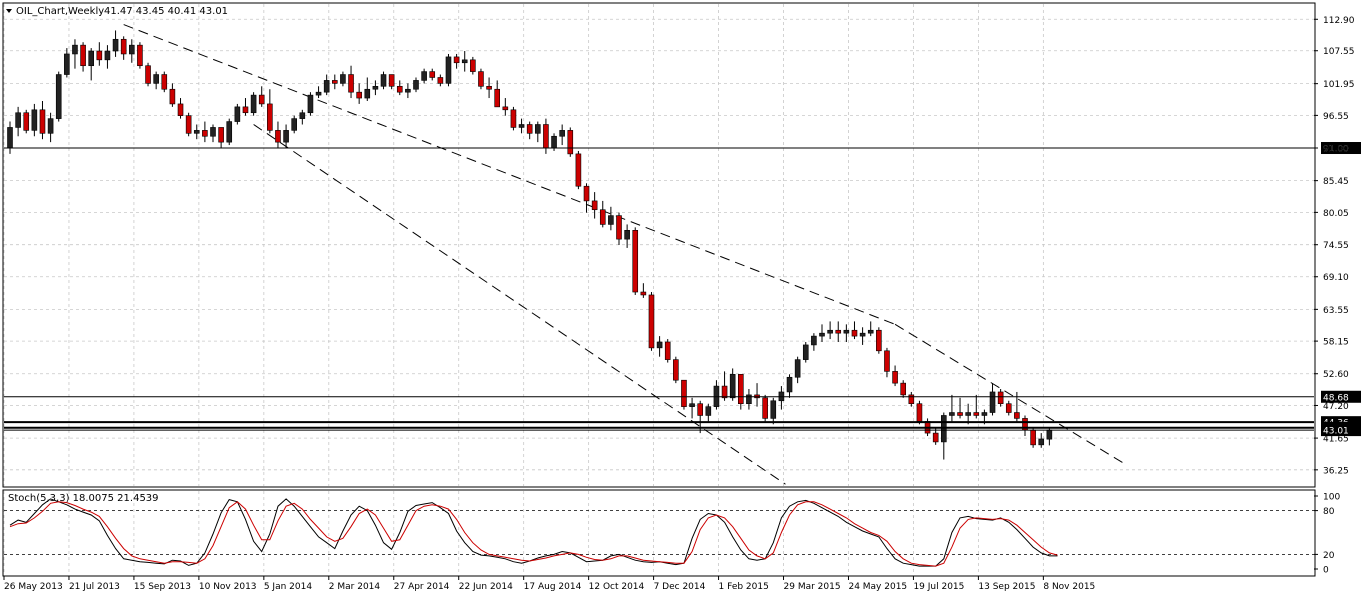 This screenshot has width=1362, height=599. Describe the element at coordinates (60, 11) in the screenshot. I see `chart-title: OIL_Chart,Weekly` at that location.